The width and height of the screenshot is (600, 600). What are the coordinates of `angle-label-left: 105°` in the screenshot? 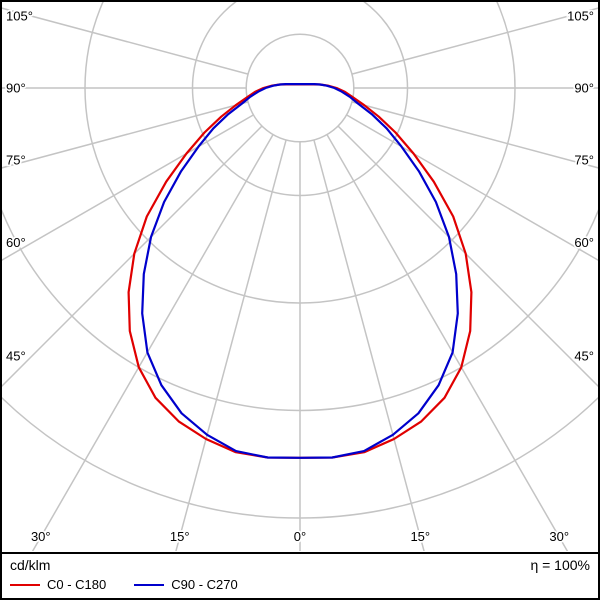 It's located at (19, 16).